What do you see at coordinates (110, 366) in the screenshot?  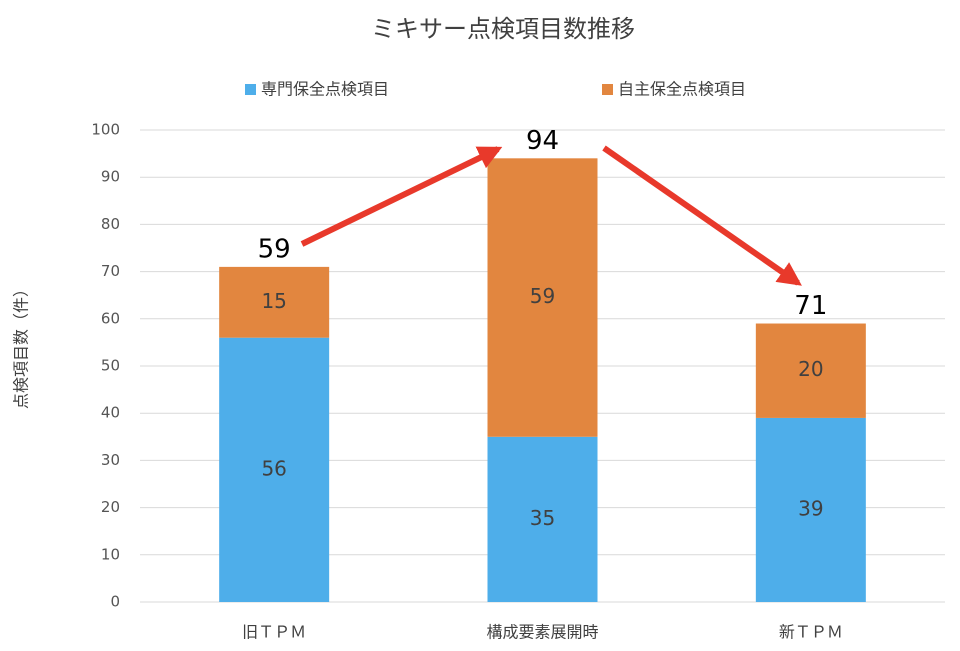 I see `y-tick-label: 50` at bounding box center [110, 366].